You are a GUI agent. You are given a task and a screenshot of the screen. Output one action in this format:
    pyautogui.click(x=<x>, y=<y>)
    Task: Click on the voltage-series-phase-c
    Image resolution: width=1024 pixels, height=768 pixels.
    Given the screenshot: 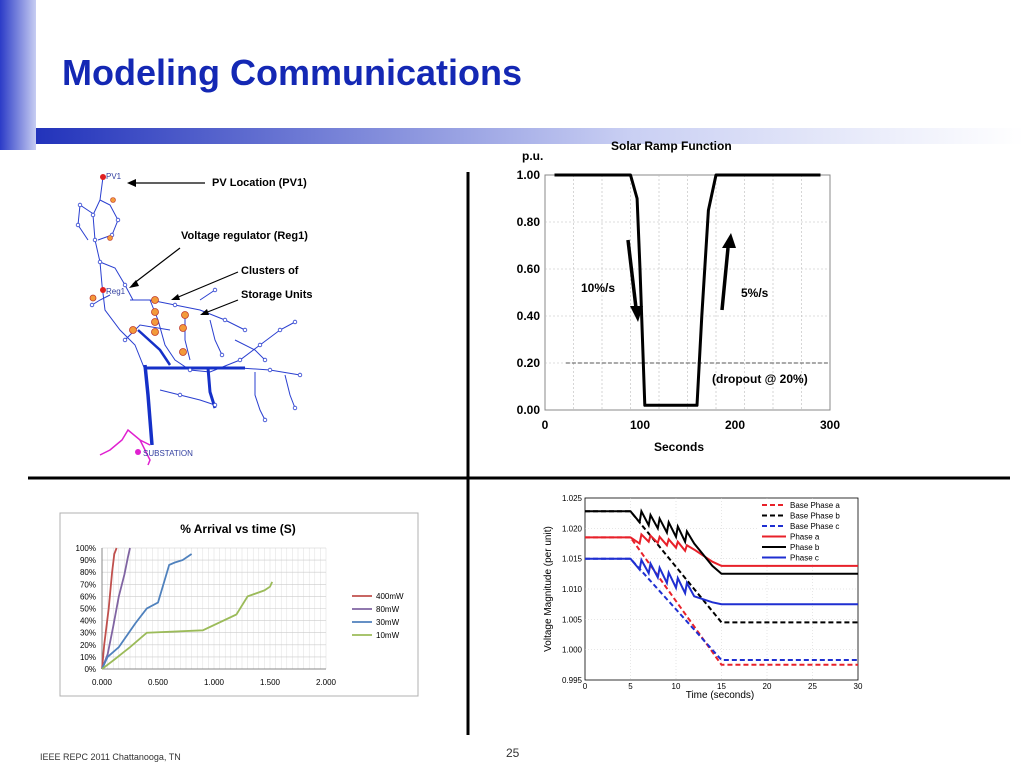 What is the action you would take?
    pyautogui.click(x=721, y=581)
    